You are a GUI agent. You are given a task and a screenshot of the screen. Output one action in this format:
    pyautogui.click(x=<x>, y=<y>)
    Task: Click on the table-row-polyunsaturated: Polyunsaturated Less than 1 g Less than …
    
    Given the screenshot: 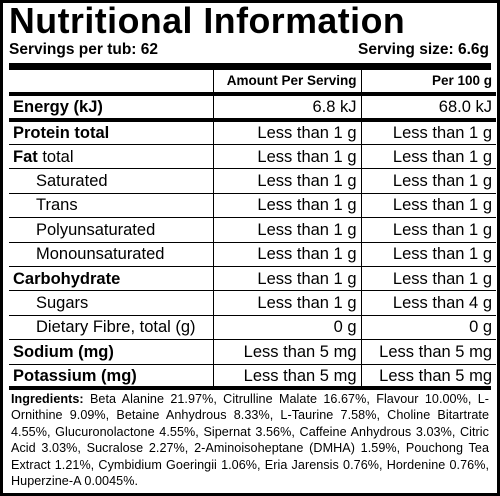 What is the action you would take?
    pyautogui.click(x=252, y=230)
    